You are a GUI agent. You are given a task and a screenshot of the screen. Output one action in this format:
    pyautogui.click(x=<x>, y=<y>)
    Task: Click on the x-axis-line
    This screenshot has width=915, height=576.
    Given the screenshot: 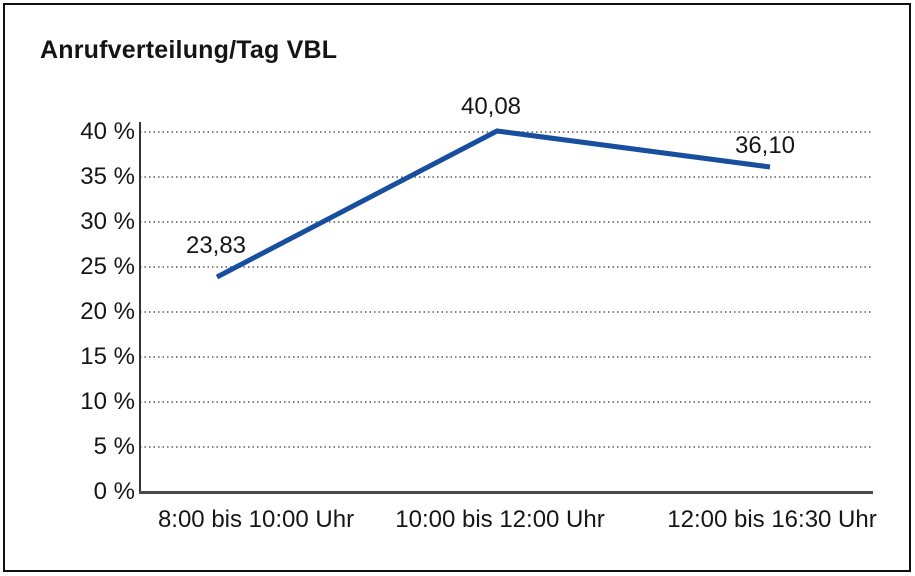 What is the action you would take?
    pyautogui.click(x=506, y=492)
    